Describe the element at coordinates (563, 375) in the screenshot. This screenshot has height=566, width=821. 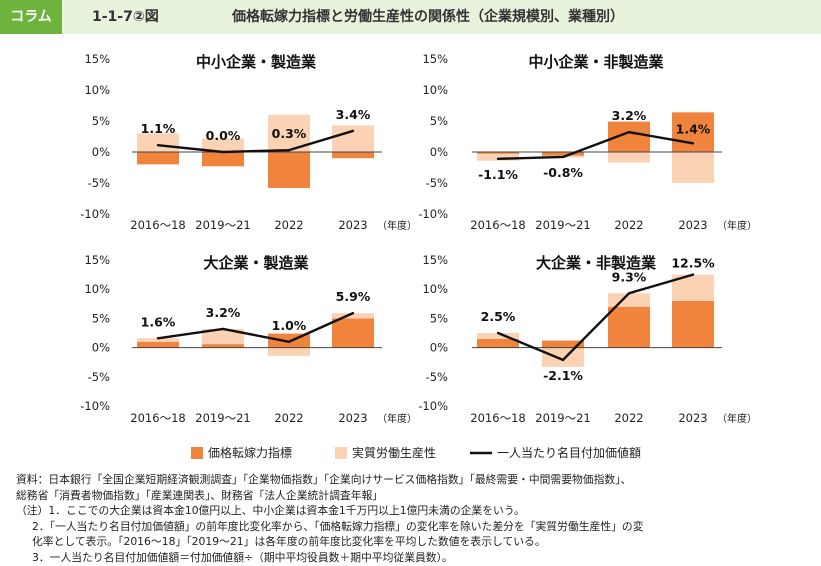
I see `data-label: -2.1%` at that location.